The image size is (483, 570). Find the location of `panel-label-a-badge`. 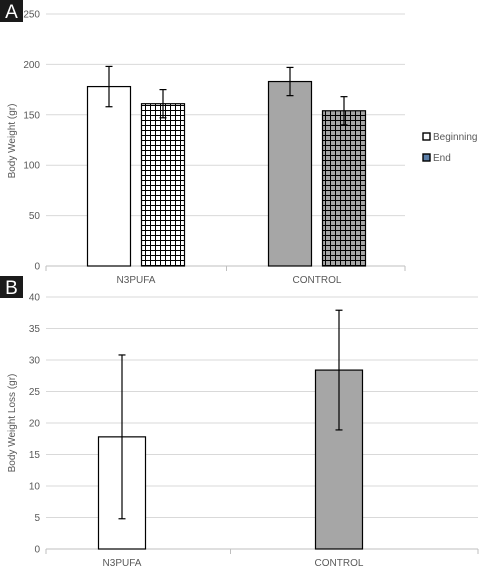

panel-label-a-badge is located at coordinates (11, 11).